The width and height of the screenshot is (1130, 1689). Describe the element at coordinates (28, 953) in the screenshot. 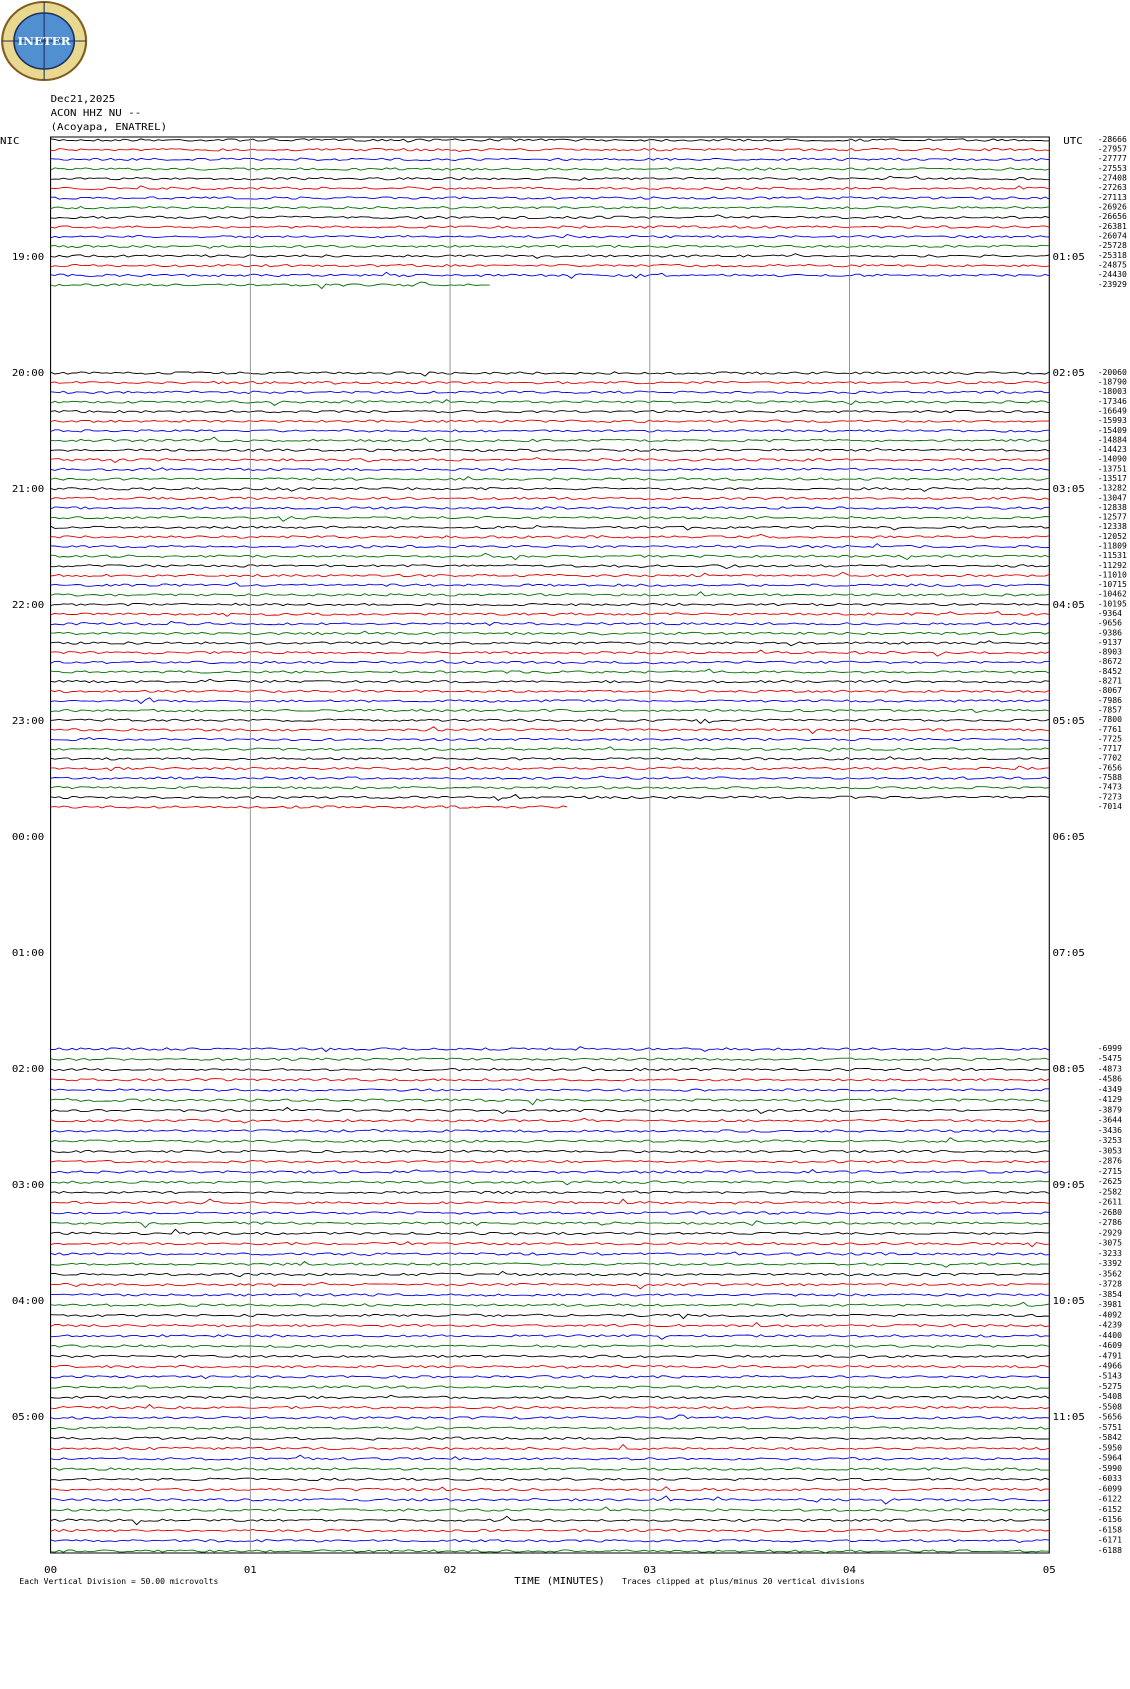

I see `left-time: 01:00` at that location.